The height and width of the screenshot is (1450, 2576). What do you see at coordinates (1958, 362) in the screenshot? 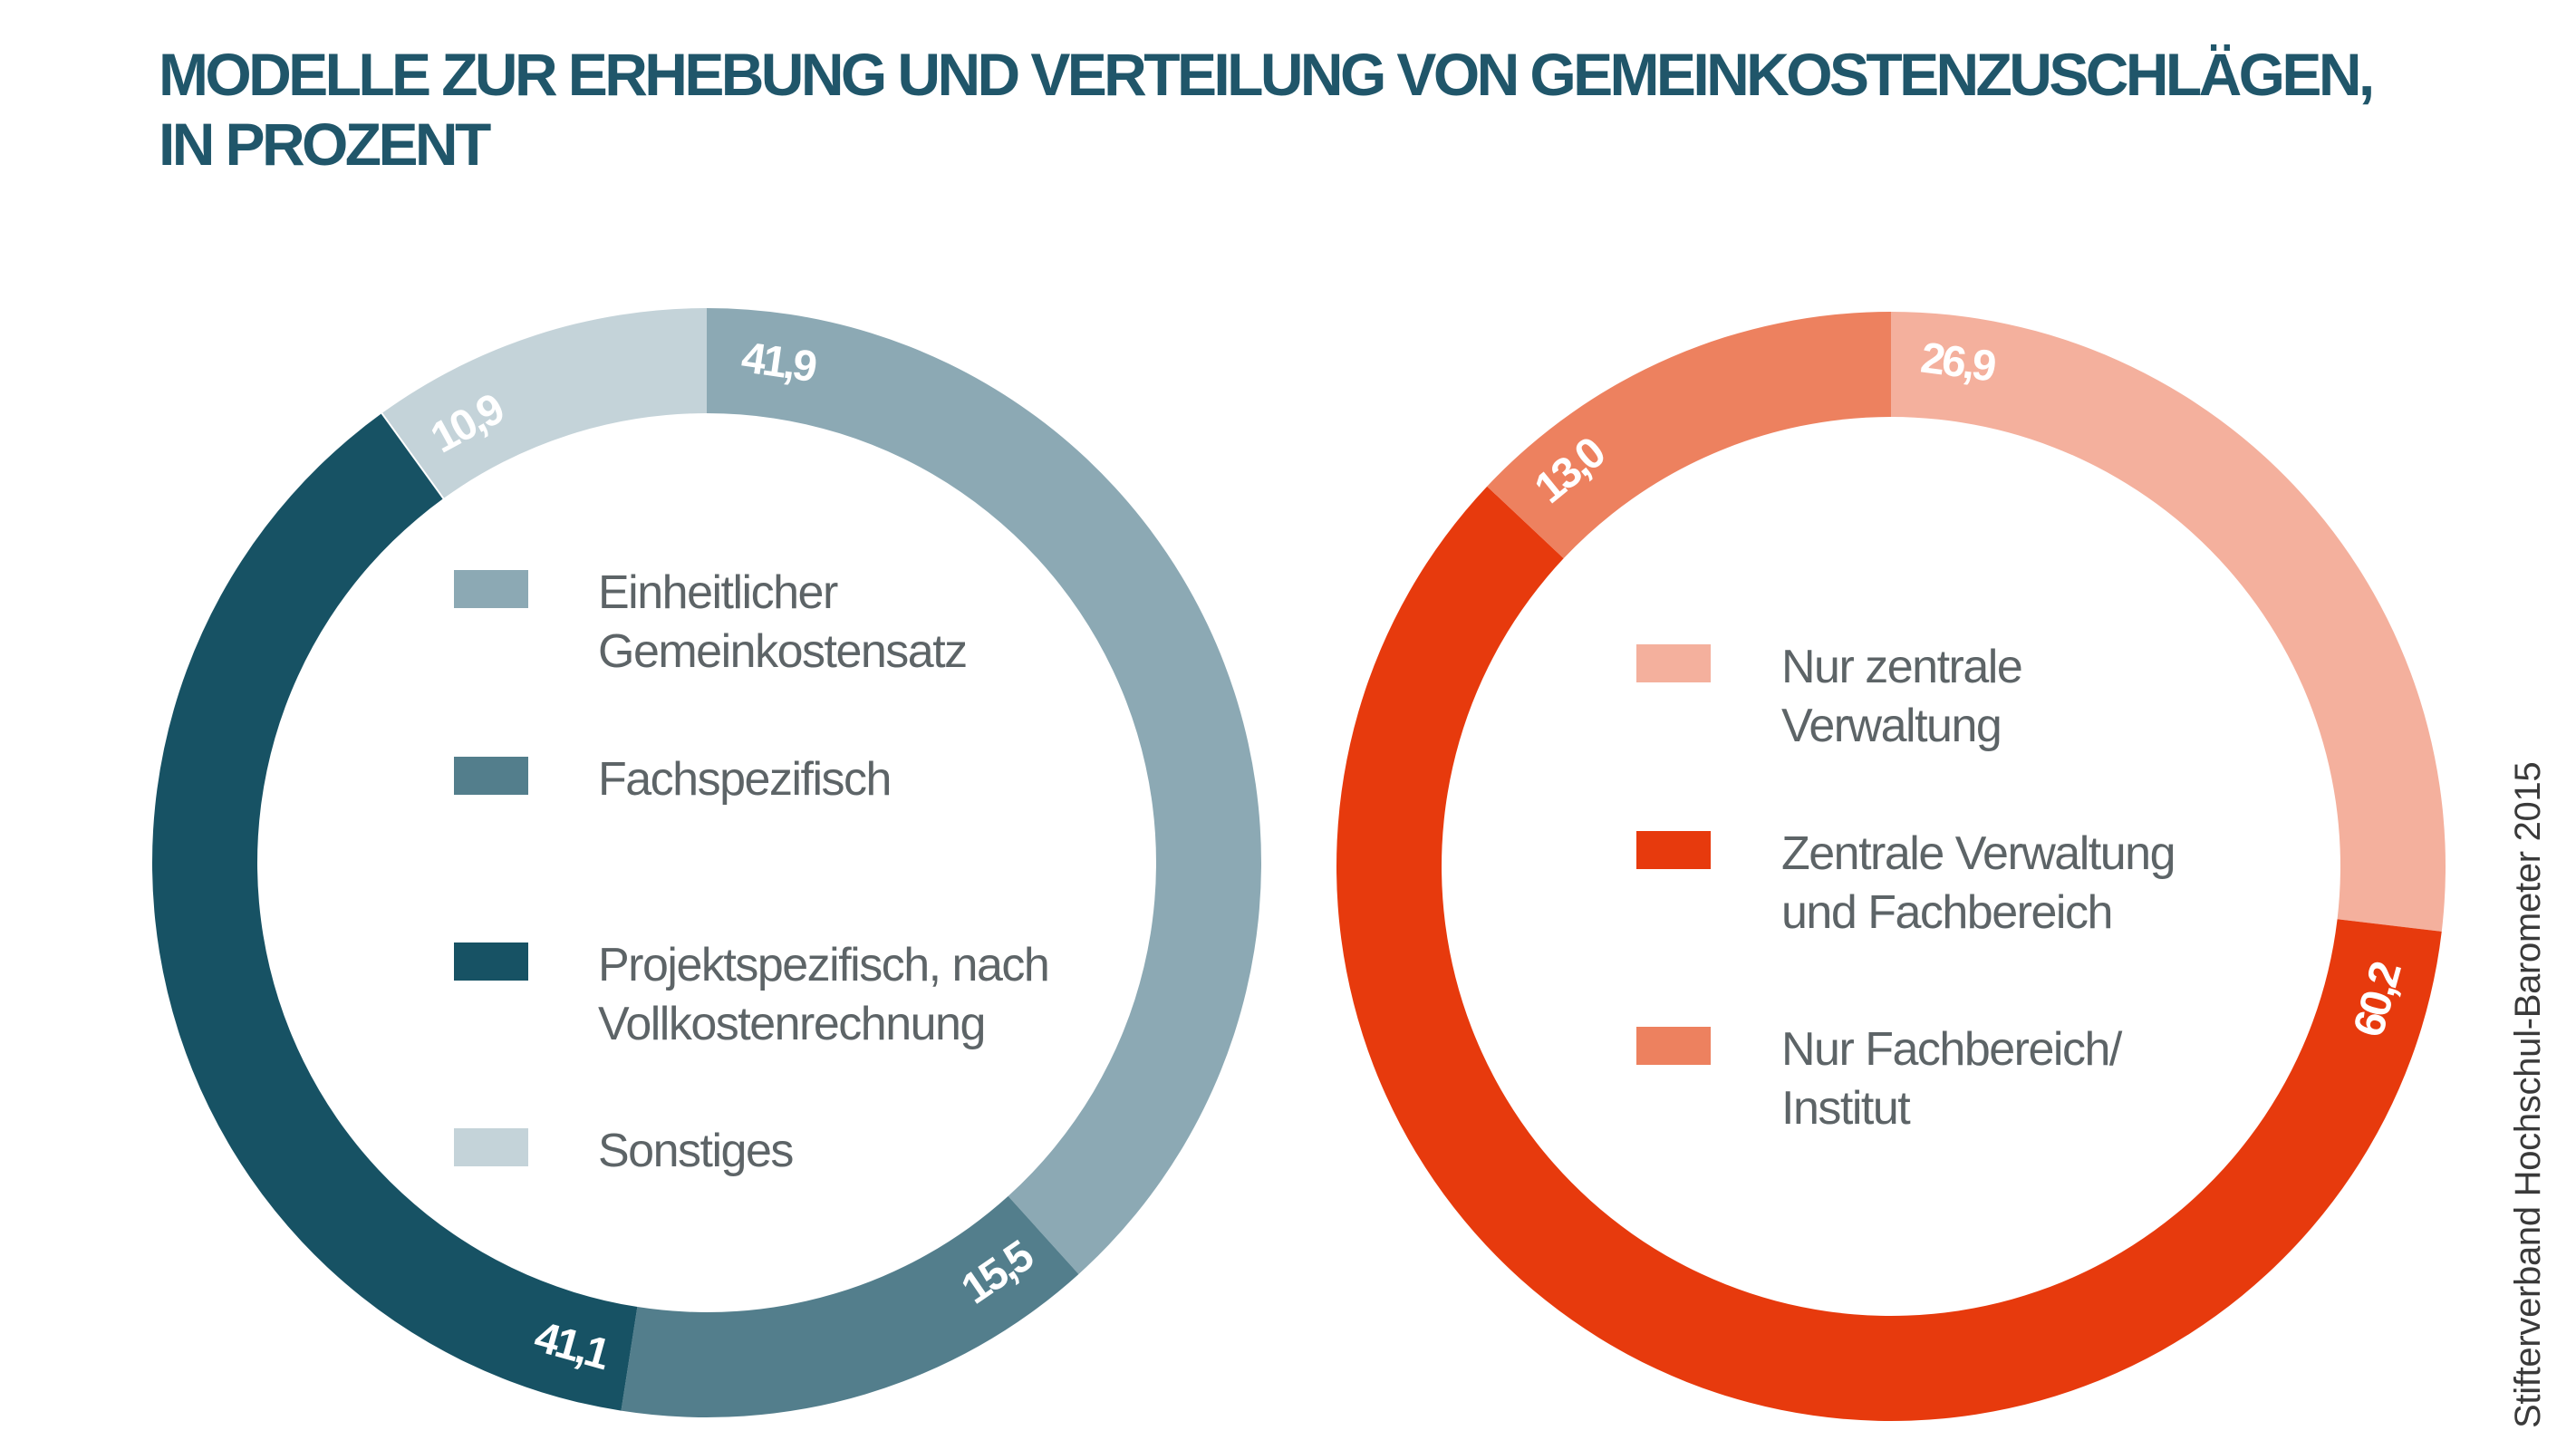
I see `svg-text: 26,9` at bounding box center [1958, 362].